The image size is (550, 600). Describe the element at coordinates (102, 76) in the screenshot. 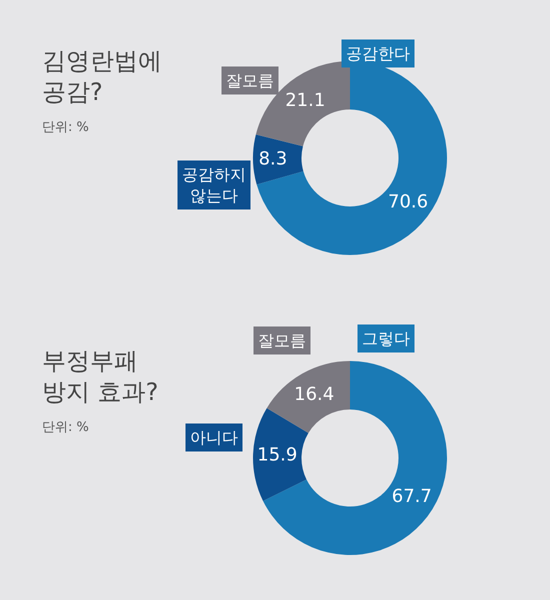

I see `text: 김영란법에 공감?` at that location.